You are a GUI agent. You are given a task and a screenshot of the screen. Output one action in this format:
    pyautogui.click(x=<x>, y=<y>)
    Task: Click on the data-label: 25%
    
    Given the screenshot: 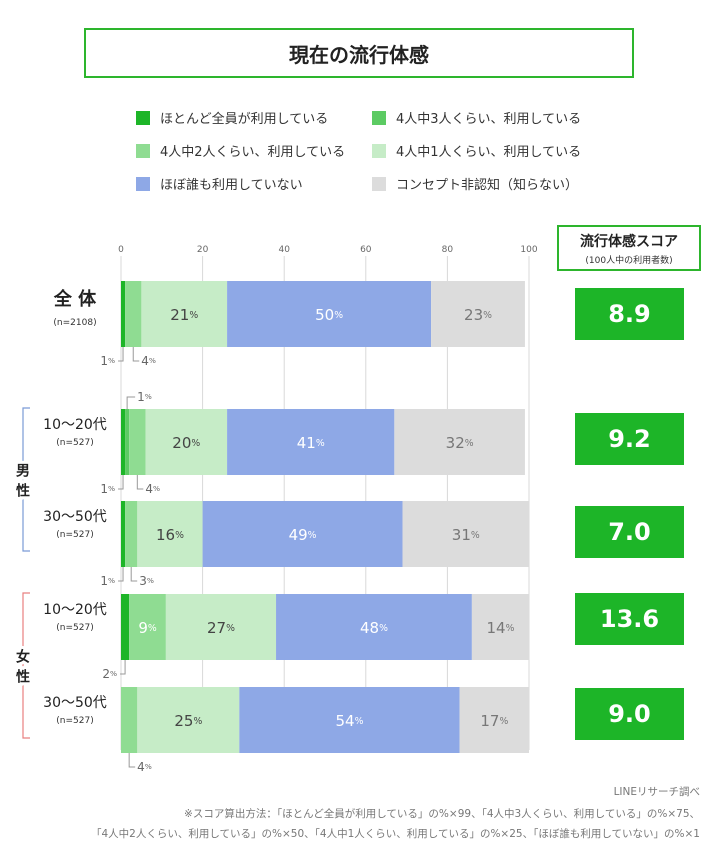 What is the action you would take?
    pyautogui.click(x=188, y=721)
    